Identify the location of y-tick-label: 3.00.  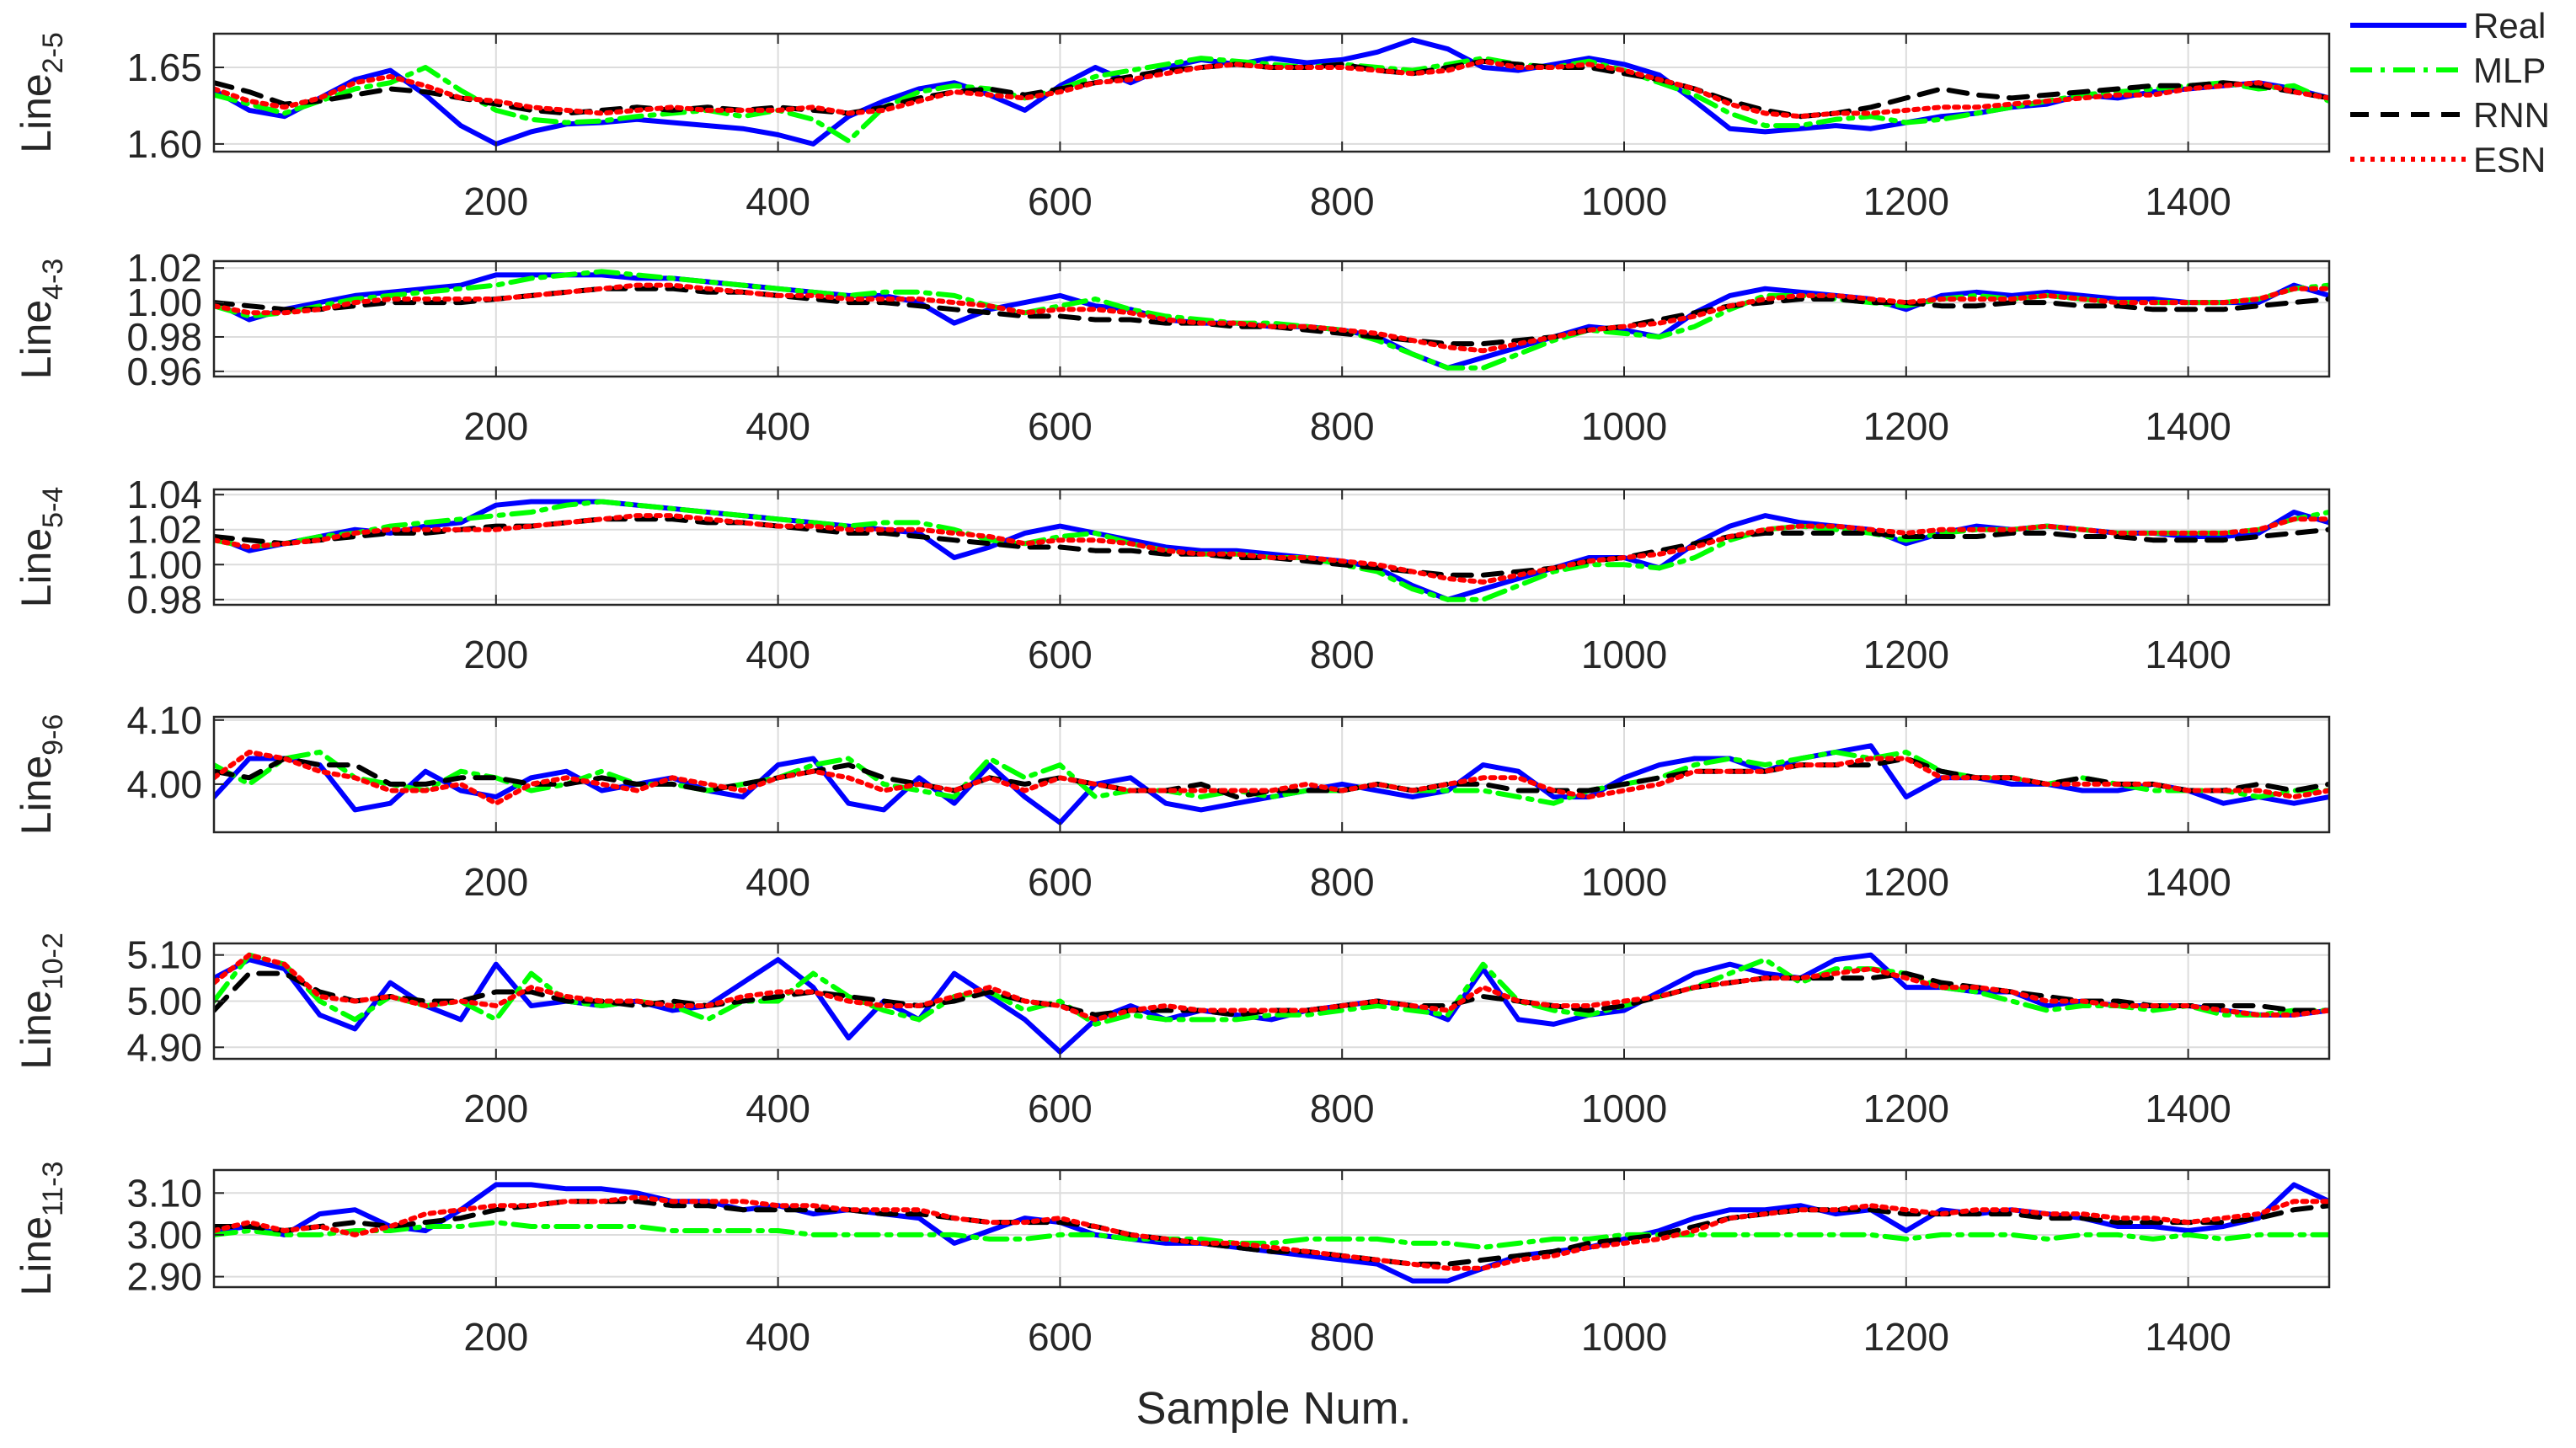
(164, 1235).